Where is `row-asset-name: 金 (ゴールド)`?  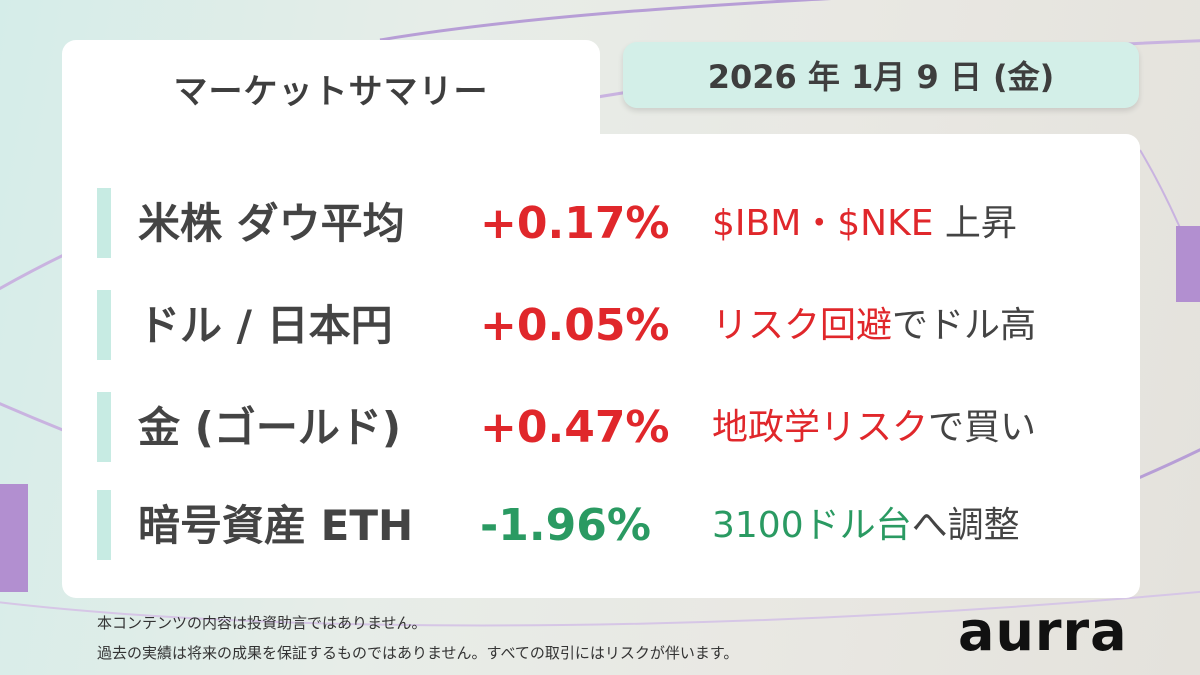
row-asset-name: 金 (ゴールド) is located at coordinates (270, 427).